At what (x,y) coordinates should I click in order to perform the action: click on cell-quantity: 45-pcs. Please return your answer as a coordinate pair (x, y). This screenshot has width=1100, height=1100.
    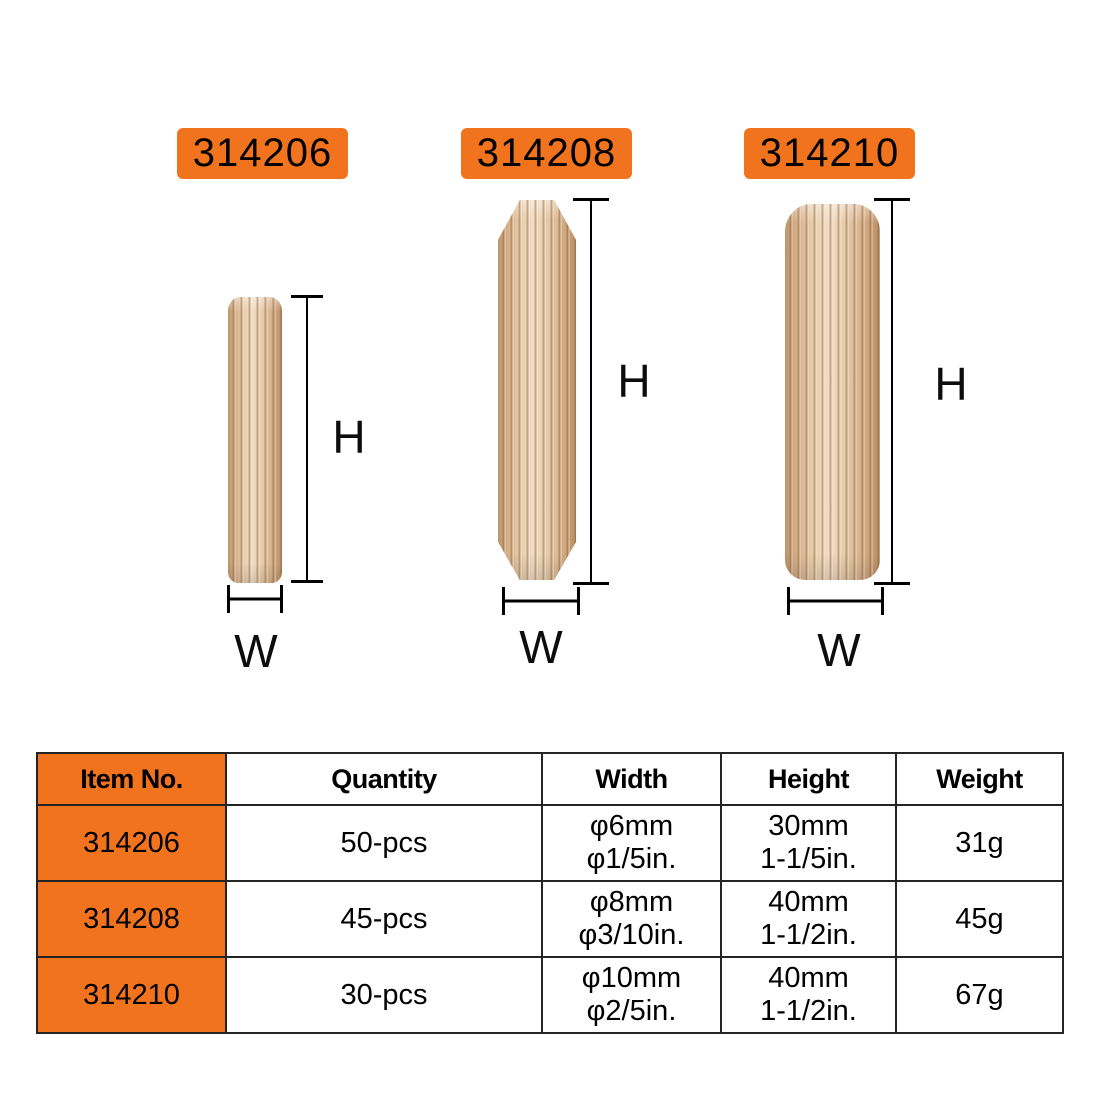
    Looking at the image, I should click on (384, 919).